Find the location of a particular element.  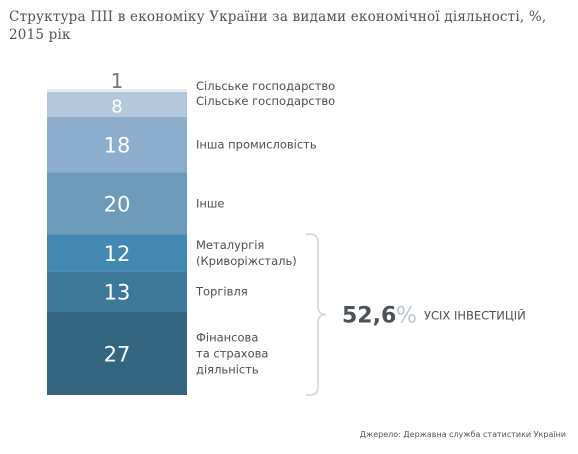

segment-value-label-1: 1 is located at coordinates (117, 81).